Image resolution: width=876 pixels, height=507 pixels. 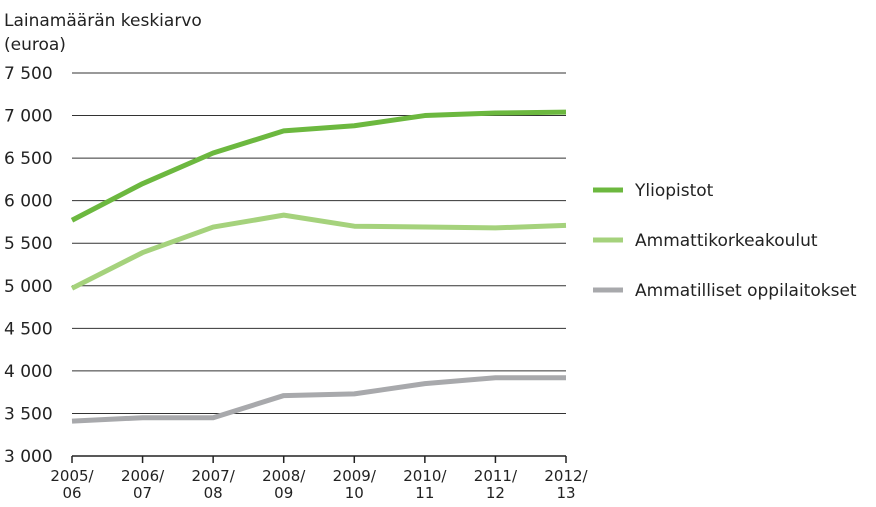 I want to click on y-tick-label: 5 000, so click(x=28, y=287).